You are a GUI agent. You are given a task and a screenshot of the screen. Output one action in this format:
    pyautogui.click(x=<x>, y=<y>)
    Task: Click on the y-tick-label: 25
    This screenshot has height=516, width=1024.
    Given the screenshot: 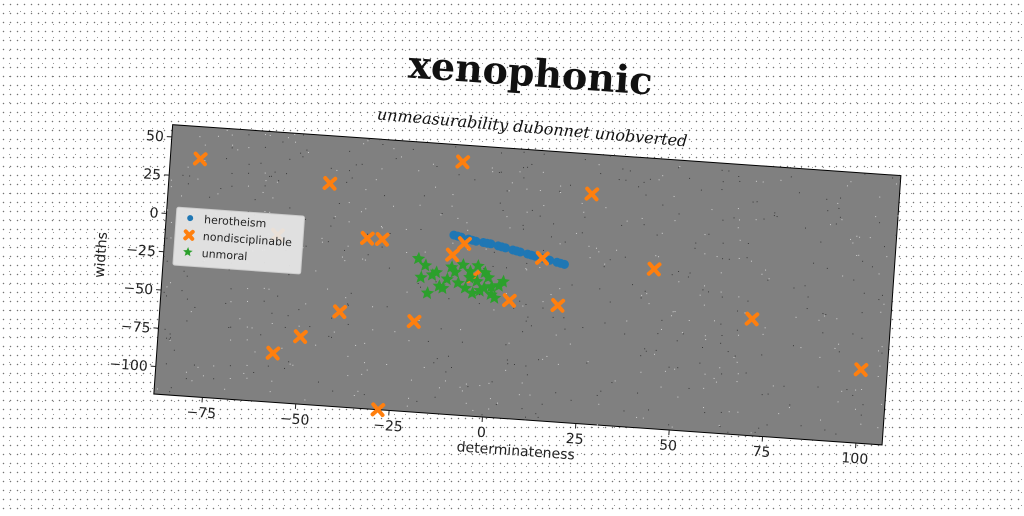 What is the action you would take?
    pyautogui.click(x=152, y=174)
    